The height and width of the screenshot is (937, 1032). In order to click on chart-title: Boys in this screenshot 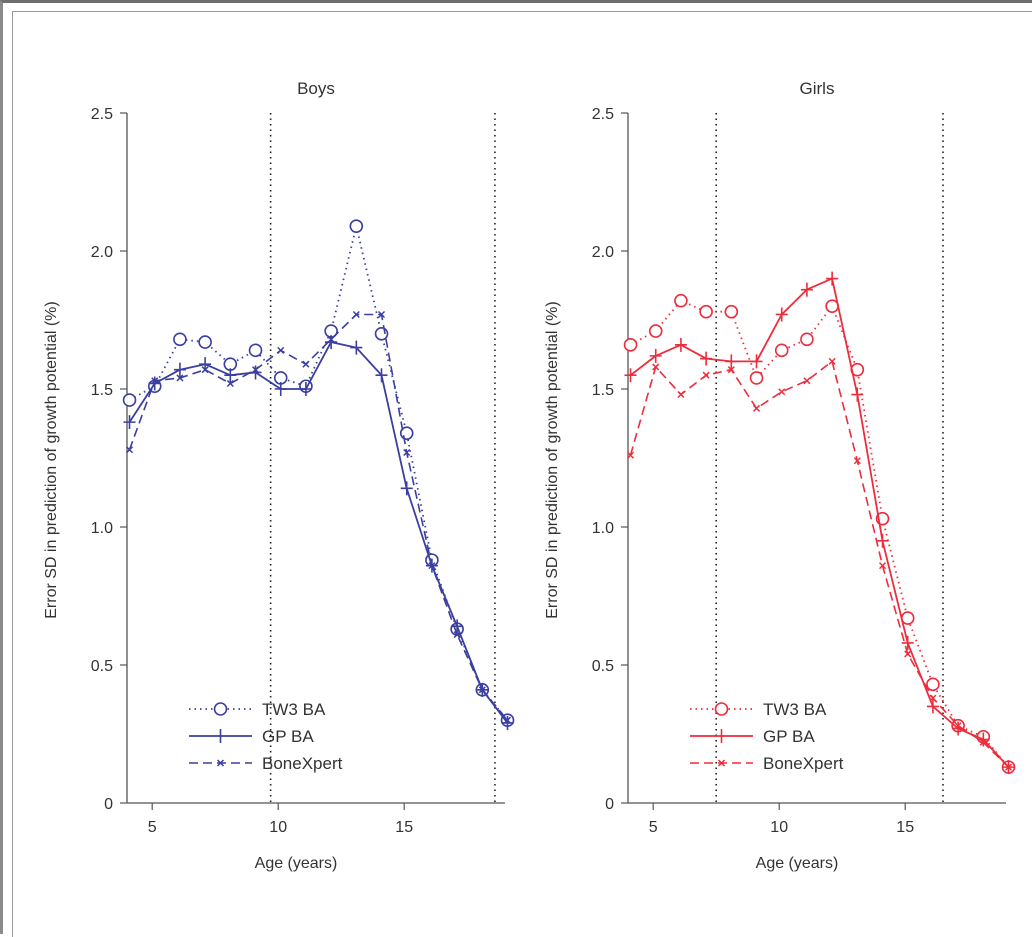, I will do `click(316, 88)`.